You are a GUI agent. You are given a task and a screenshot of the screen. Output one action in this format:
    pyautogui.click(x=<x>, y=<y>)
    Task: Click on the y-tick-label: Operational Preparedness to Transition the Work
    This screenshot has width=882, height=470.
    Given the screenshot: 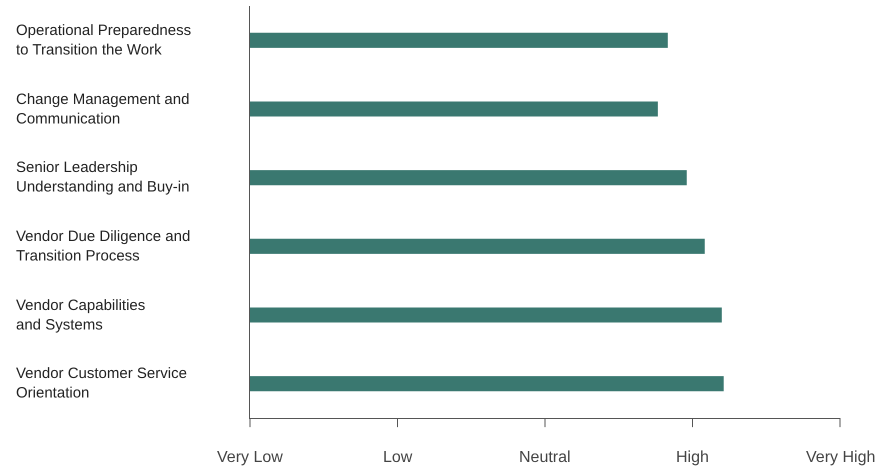 What is the action you would take?
    pyautogui.click(x=104, y=40)
    